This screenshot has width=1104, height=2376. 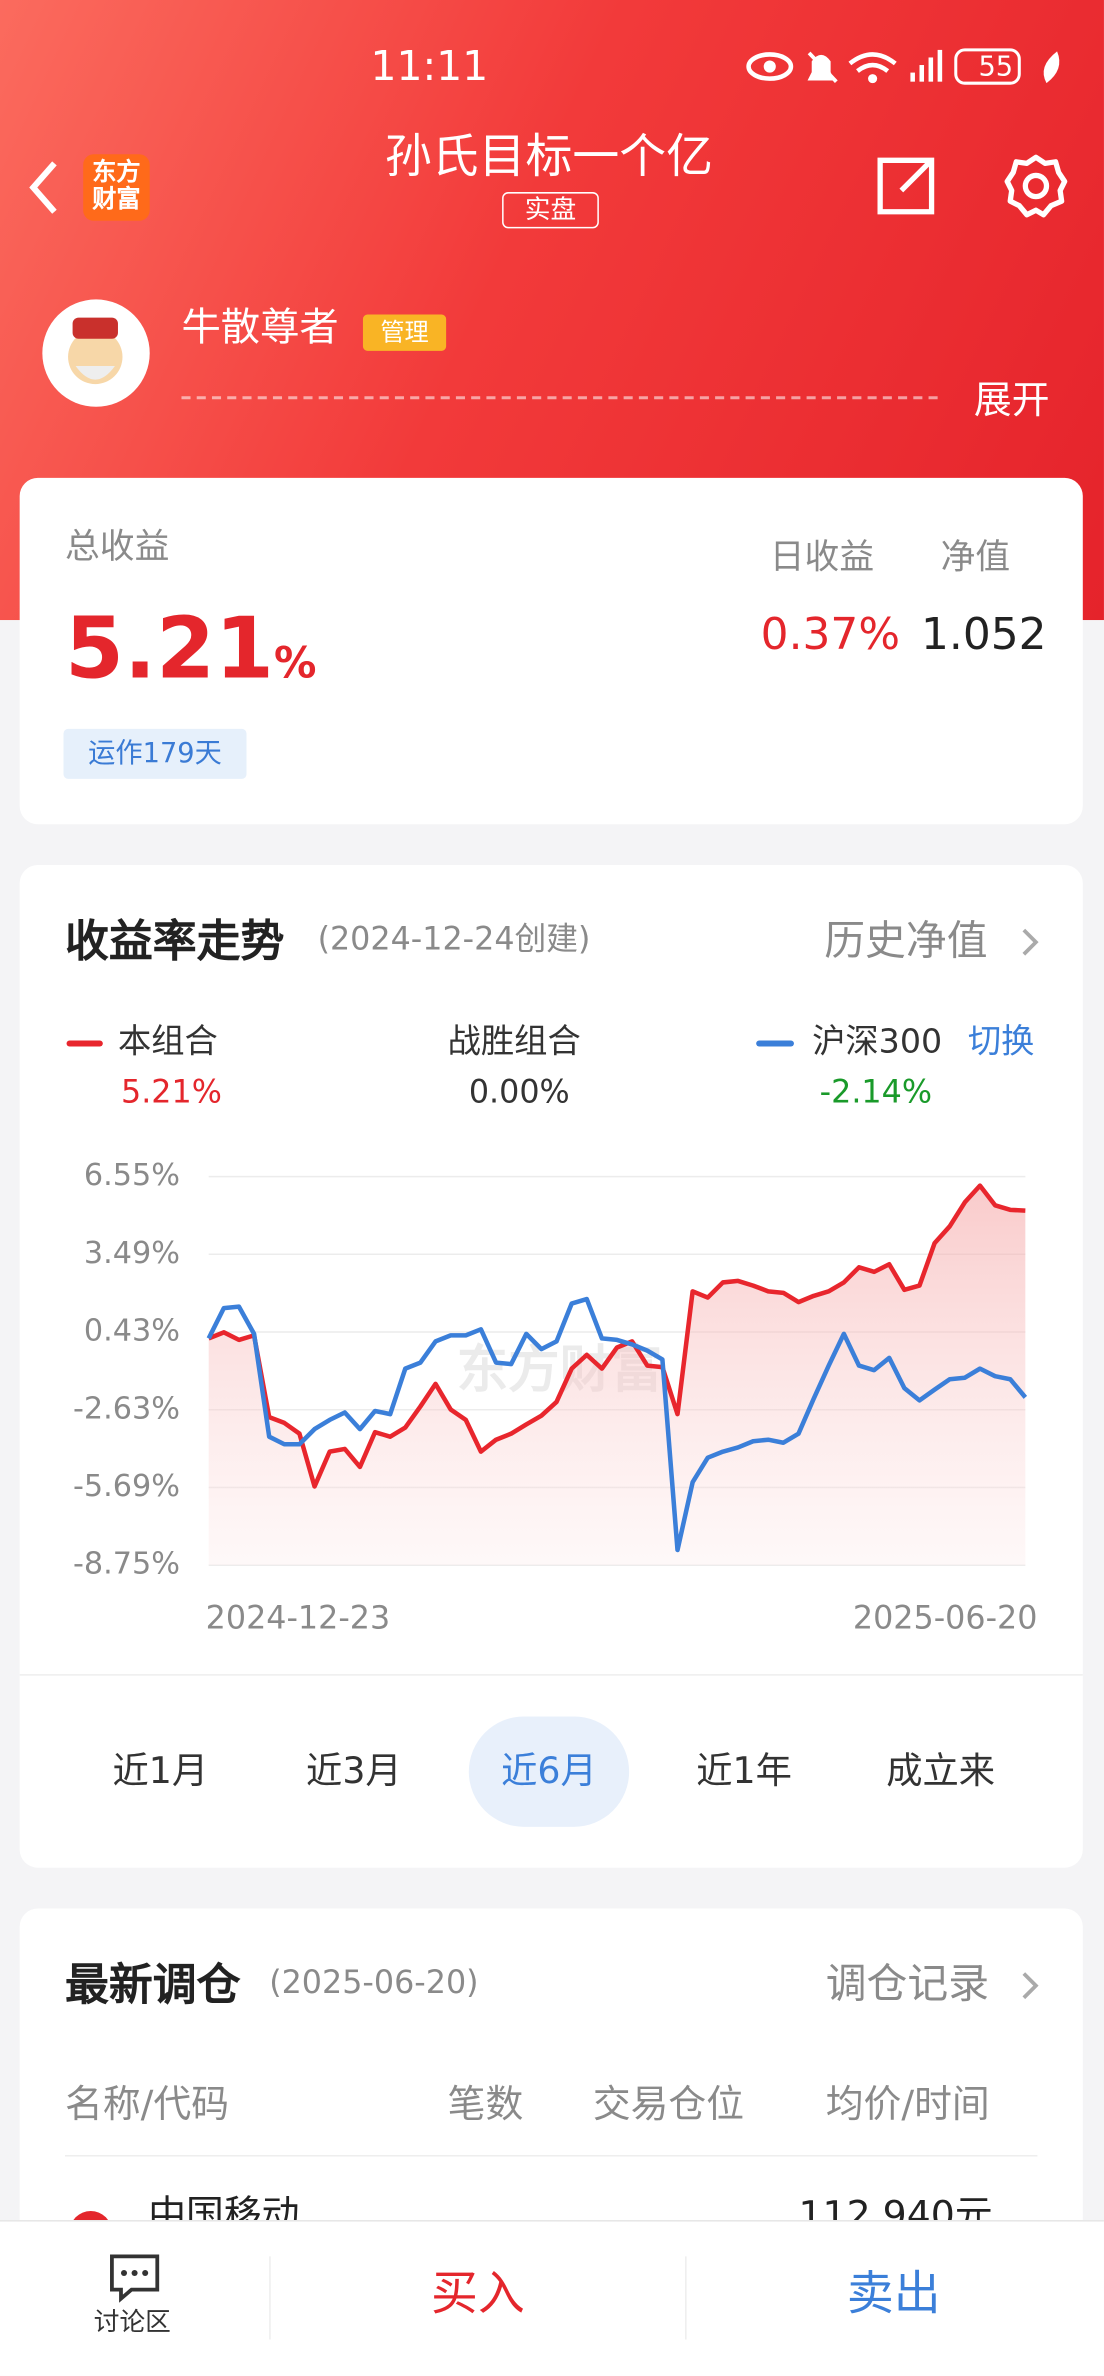 I want to click on column-header: 均价/时间, so click(x=907, y=2104).